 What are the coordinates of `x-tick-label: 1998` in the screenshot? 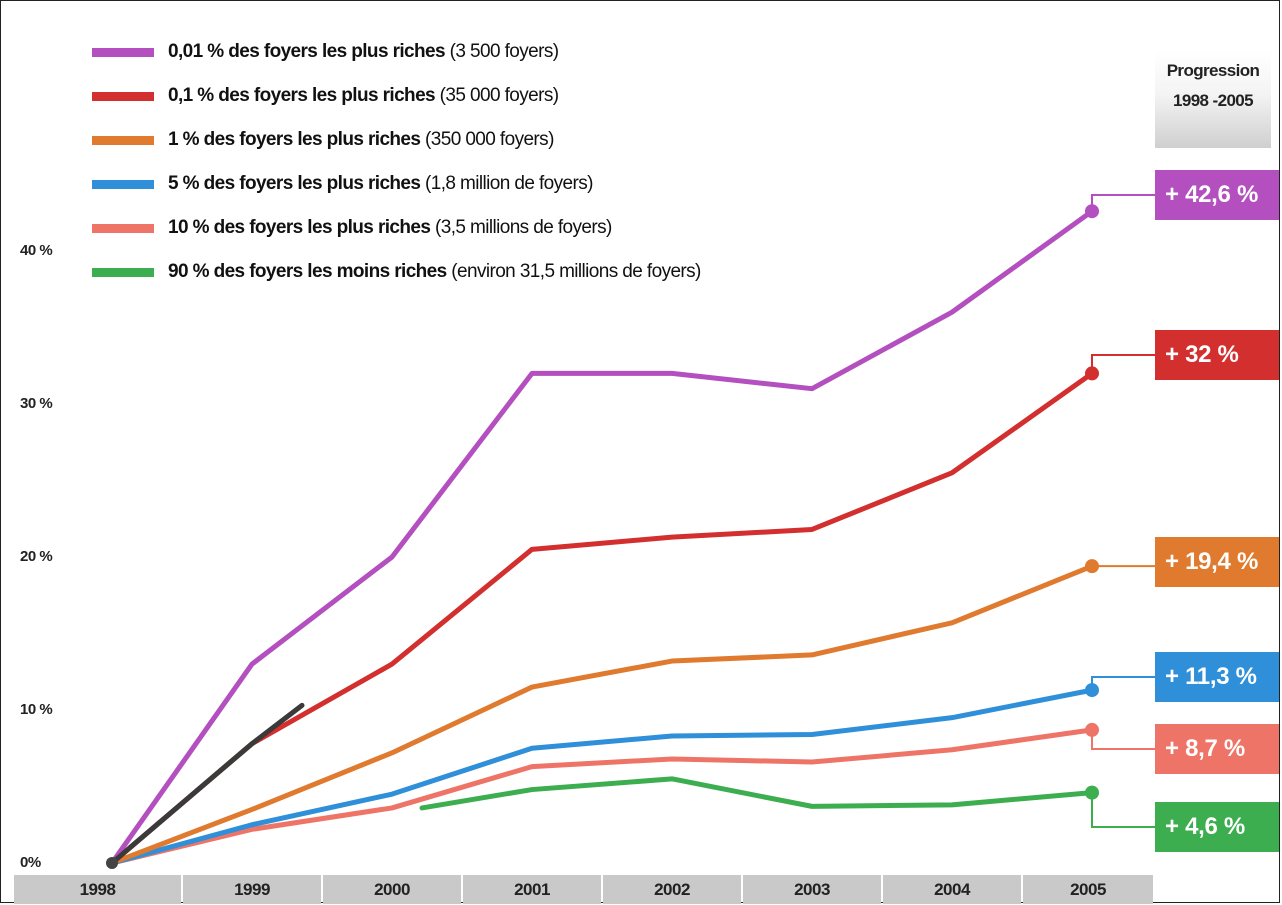 It's located at (97, 889).